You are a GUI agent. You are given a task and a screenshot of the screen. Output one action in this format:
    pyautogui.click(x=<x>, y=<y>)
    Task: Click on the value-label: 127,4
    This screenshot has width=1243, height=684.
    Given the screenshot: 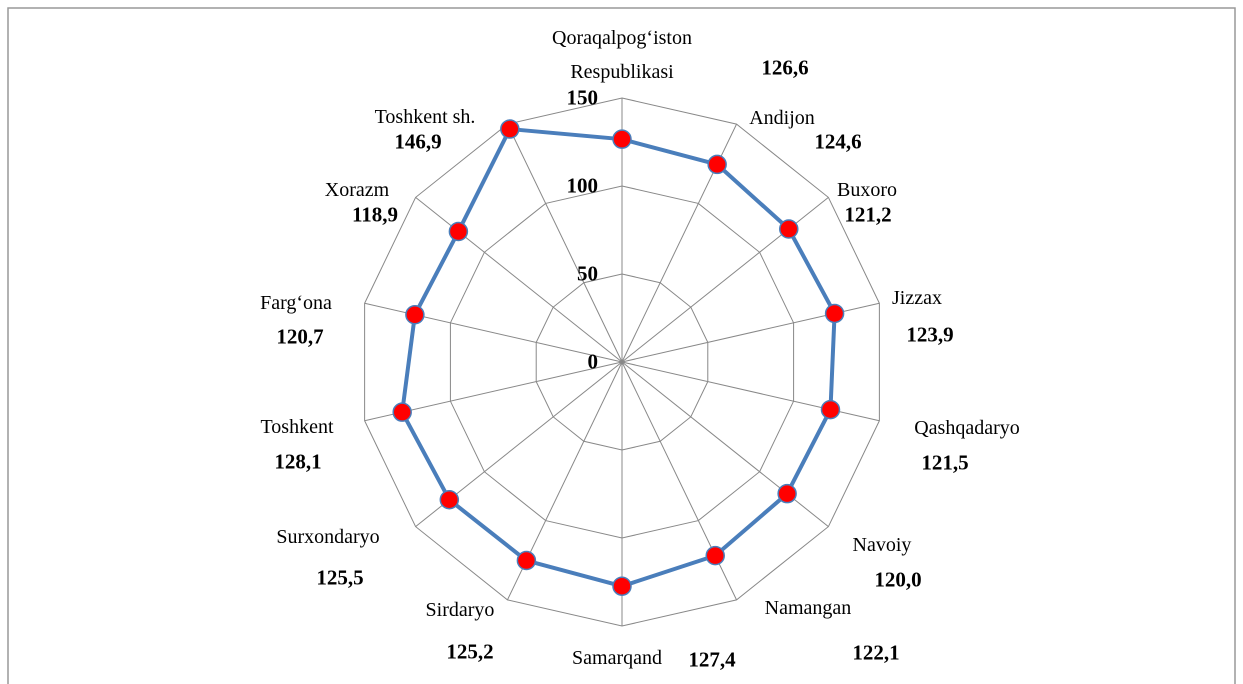 What is the action you would take?
    pyautogui.click(x=712, y=659)
    